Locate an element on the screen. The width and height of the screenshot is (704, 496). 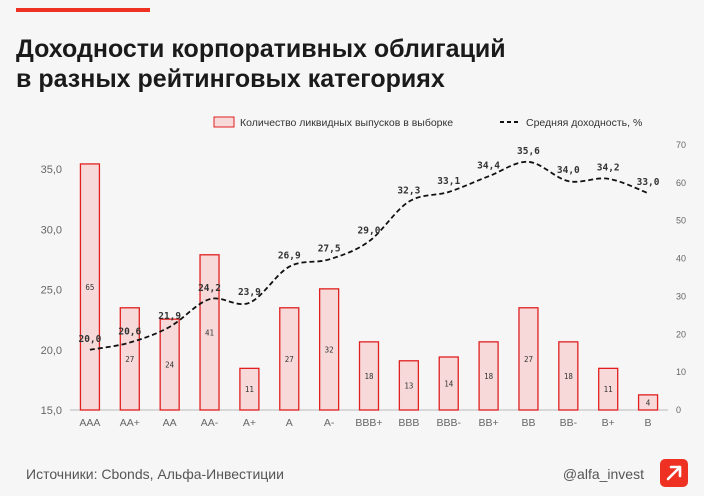
x-tick-label: BB- is located at coordinates (569, 423).